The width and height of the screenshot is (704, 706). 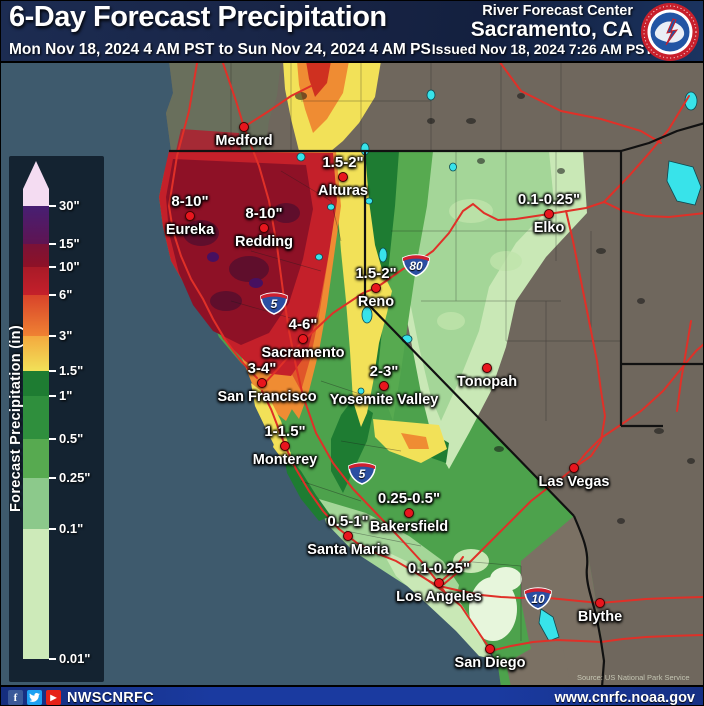 What do you see at coordinates (71, 529) in the screenshot?
I see `legend-label: 0.1"` at bounding box center [71, 529].